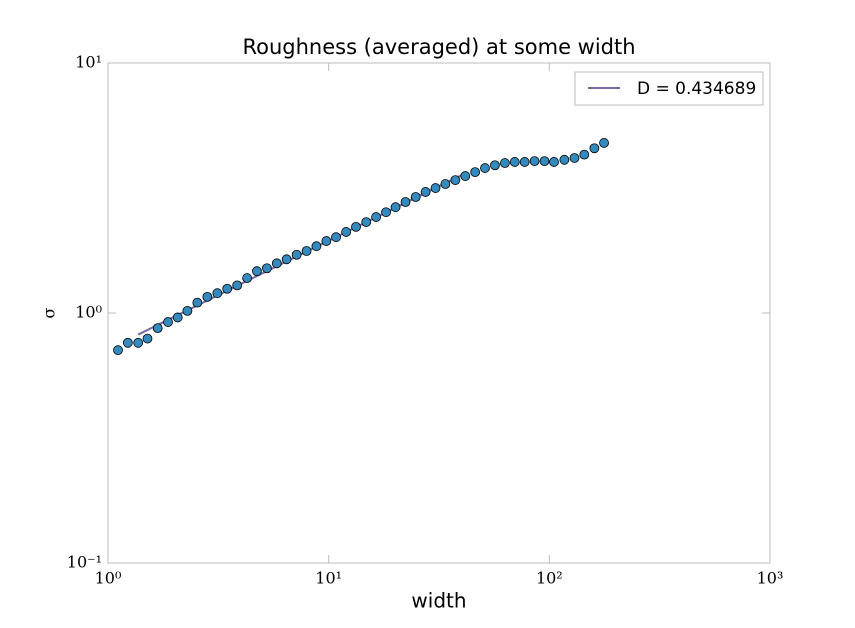 The height and width of the screenshot is (628, 855). What do you see at coordinates (88, 62) in the screenshot?
I see `y-tick-label: 10¹` at bounding box center [88, 62].